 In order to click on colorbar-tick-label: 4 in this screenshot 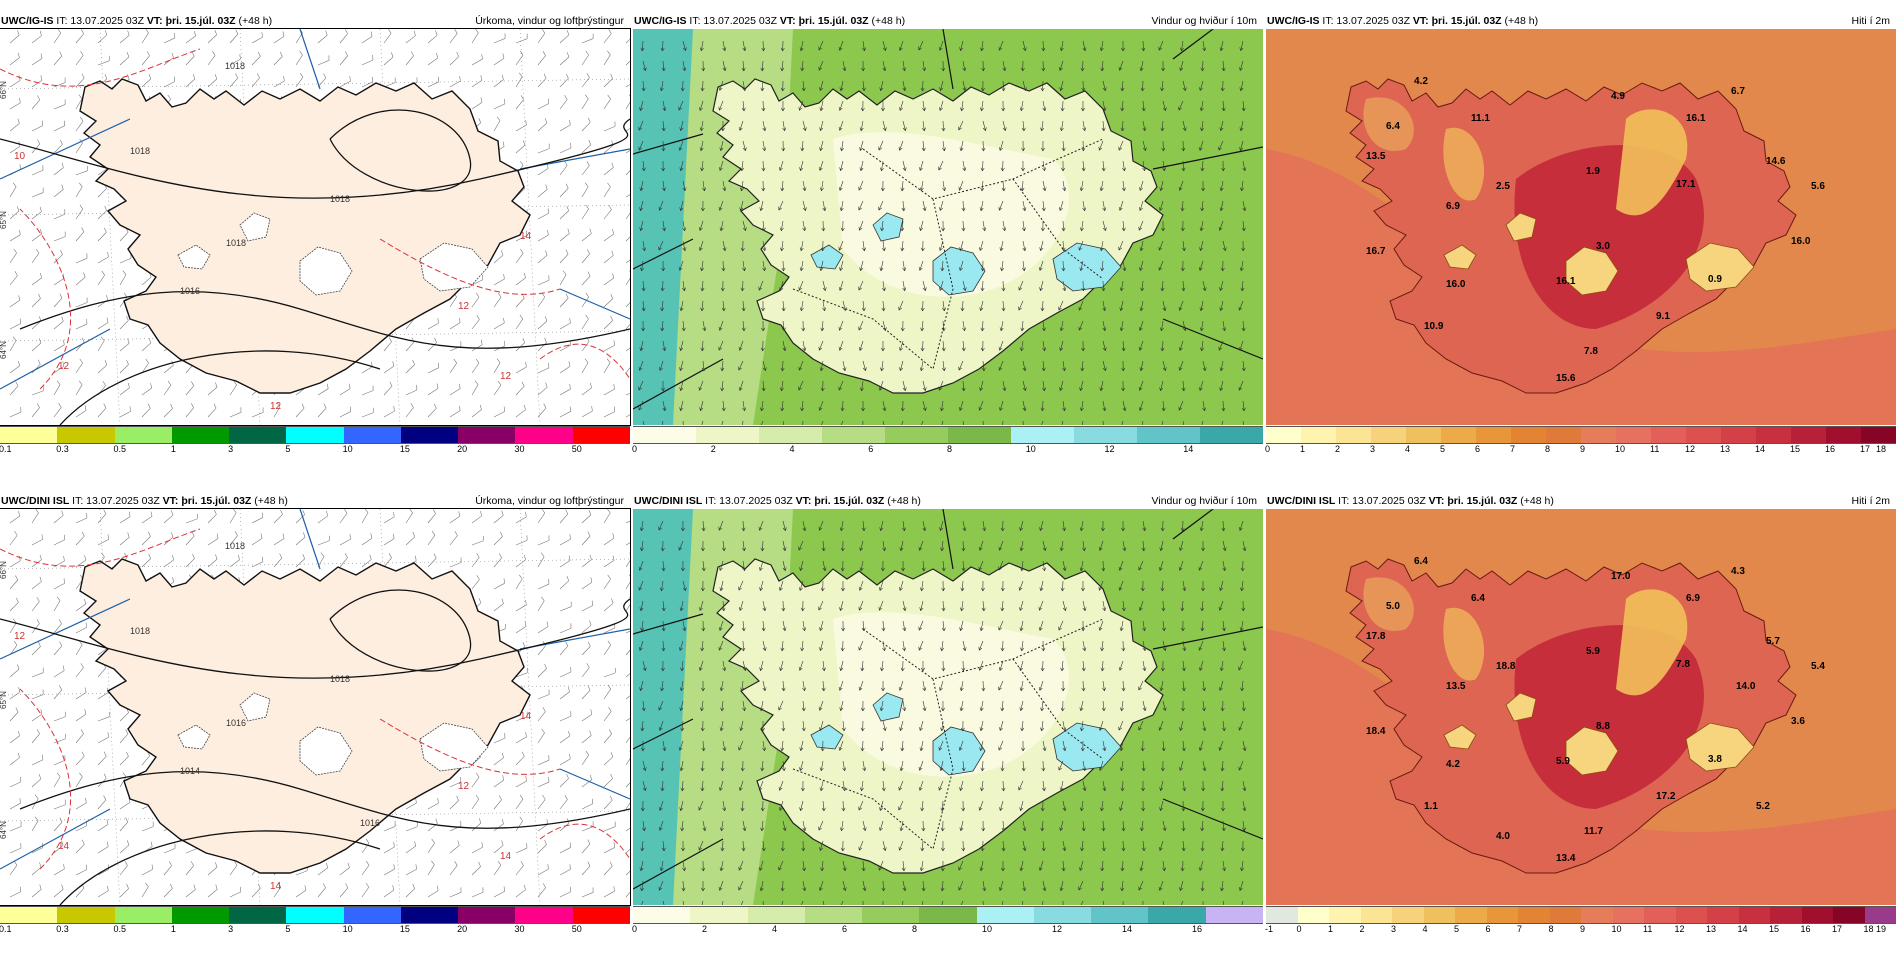, I will do `click(774, 929)`.